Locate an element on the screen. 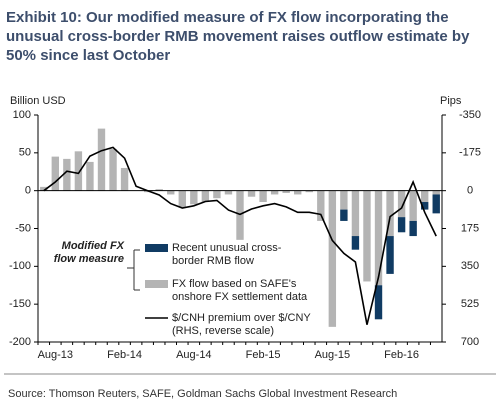 This screenshot has height=412, width=500. y-tick-label: 0 is located at coordinates (28, 191).